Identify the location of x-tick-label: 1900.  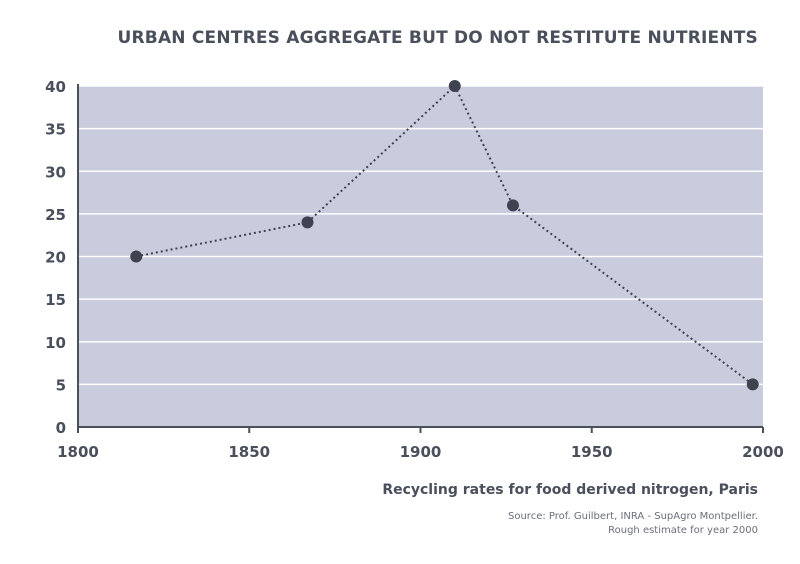
(421, 452).